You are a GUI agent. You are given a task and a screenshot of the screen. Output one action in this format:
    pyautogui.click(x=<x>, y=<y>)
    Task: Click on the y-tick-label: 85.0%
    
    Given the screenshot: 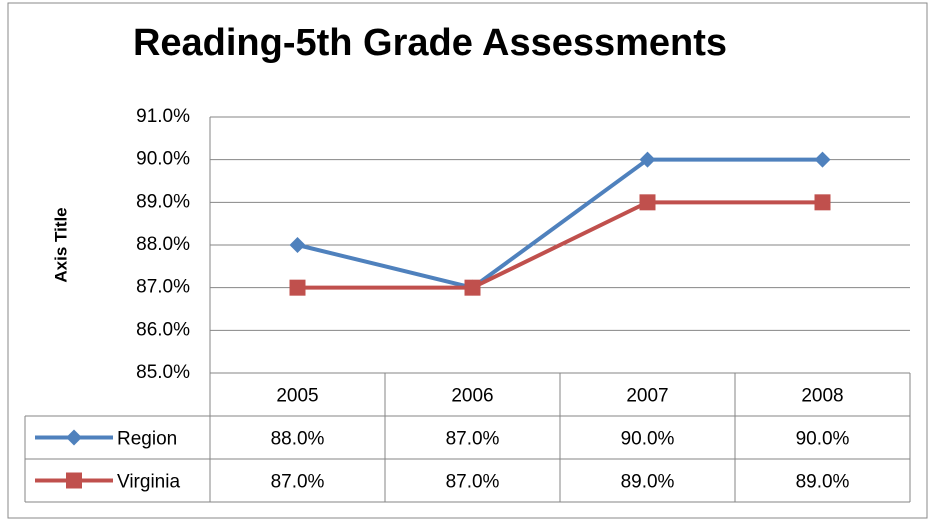 What is the action you would take?
    pyautogui.click(x=163, y=372)
    